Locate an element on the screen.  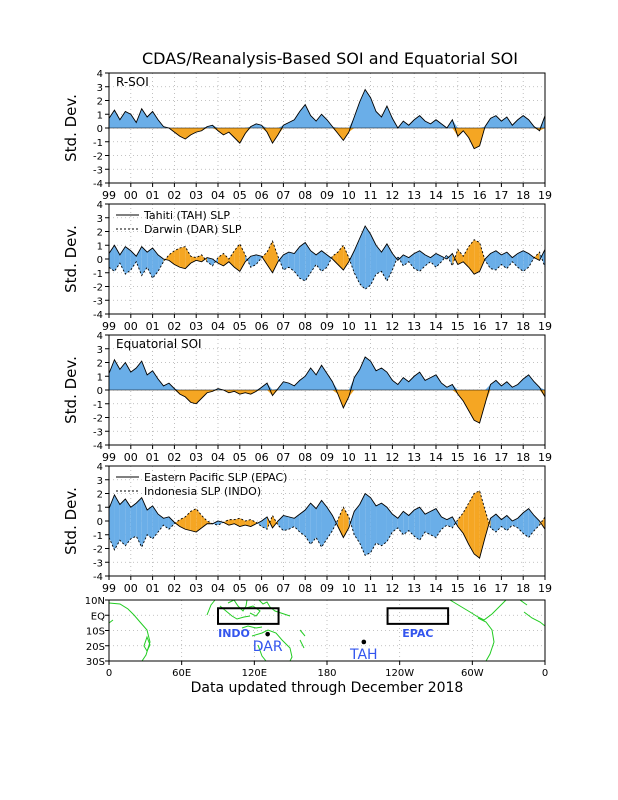
legend-label: Indonesia SLP (INDO) is located at coordinates (202, 491).